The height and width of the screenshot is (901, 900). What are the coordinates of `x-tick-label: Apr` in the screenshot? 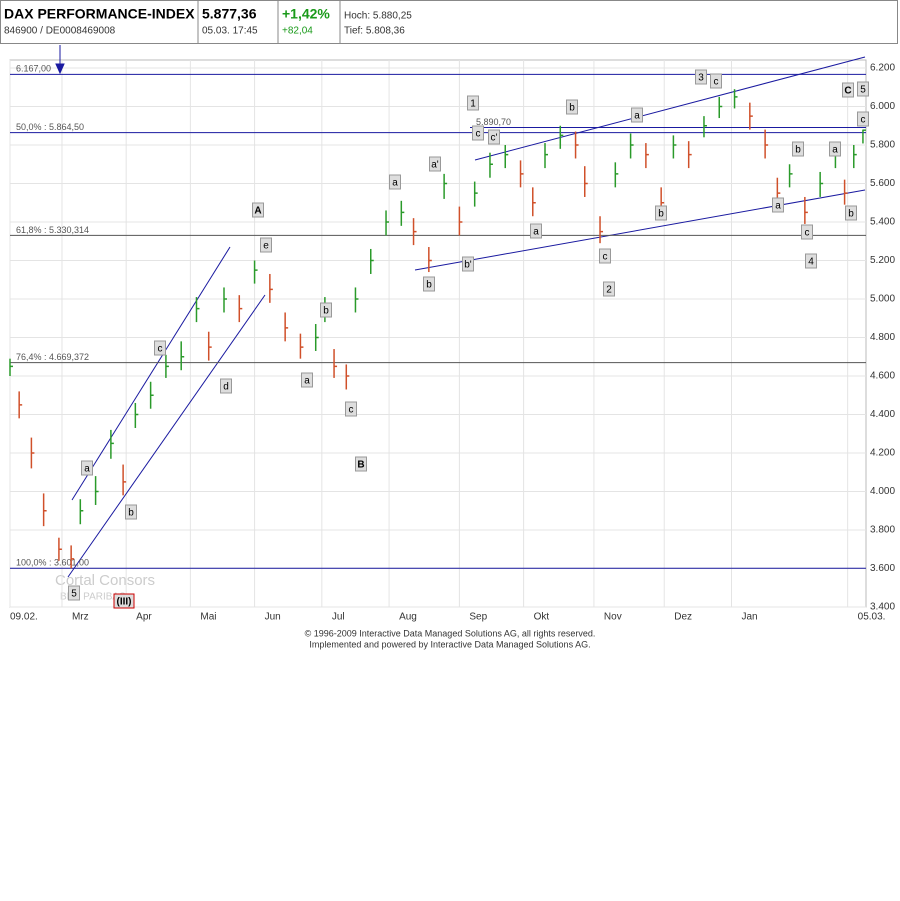 It's located at (144, 617).